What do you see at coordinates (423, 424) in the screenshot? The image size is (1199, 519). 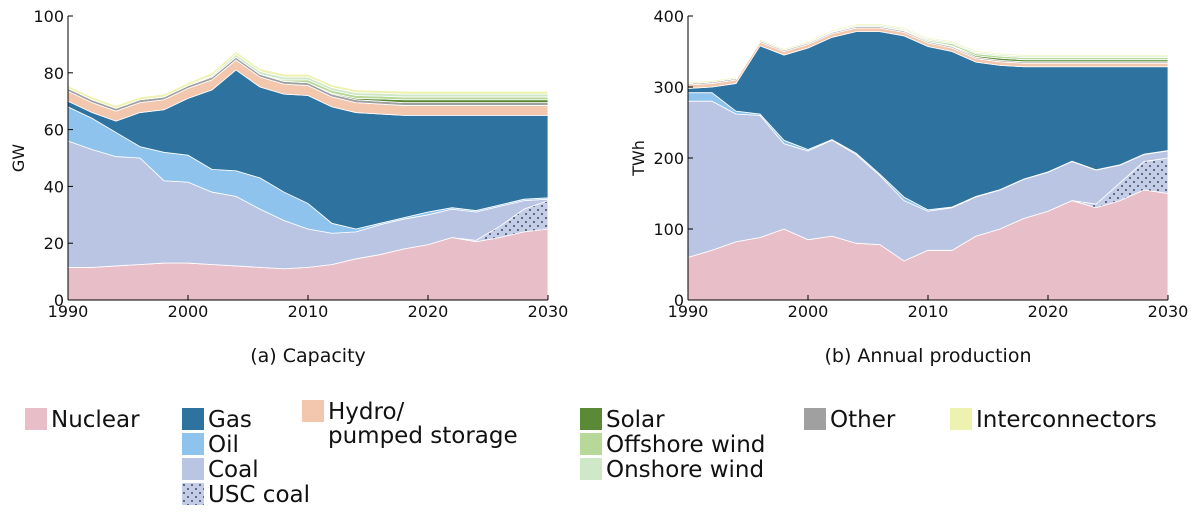 I see `legend-label: Hydro/ pumped storage` at bounding box center [423, 424].